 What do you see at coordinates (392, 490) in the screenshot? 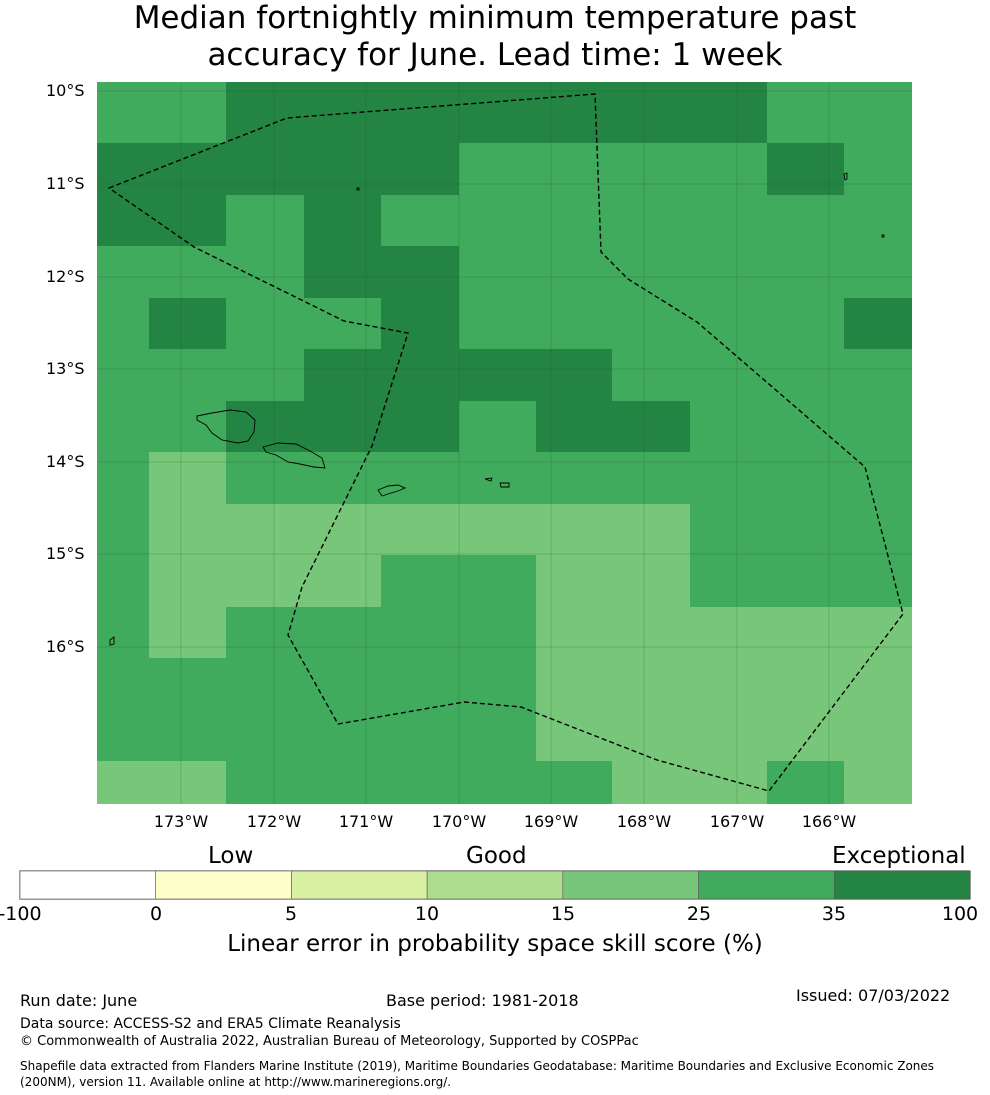
I see `tutuila-island` at bounding box center [392, 490].